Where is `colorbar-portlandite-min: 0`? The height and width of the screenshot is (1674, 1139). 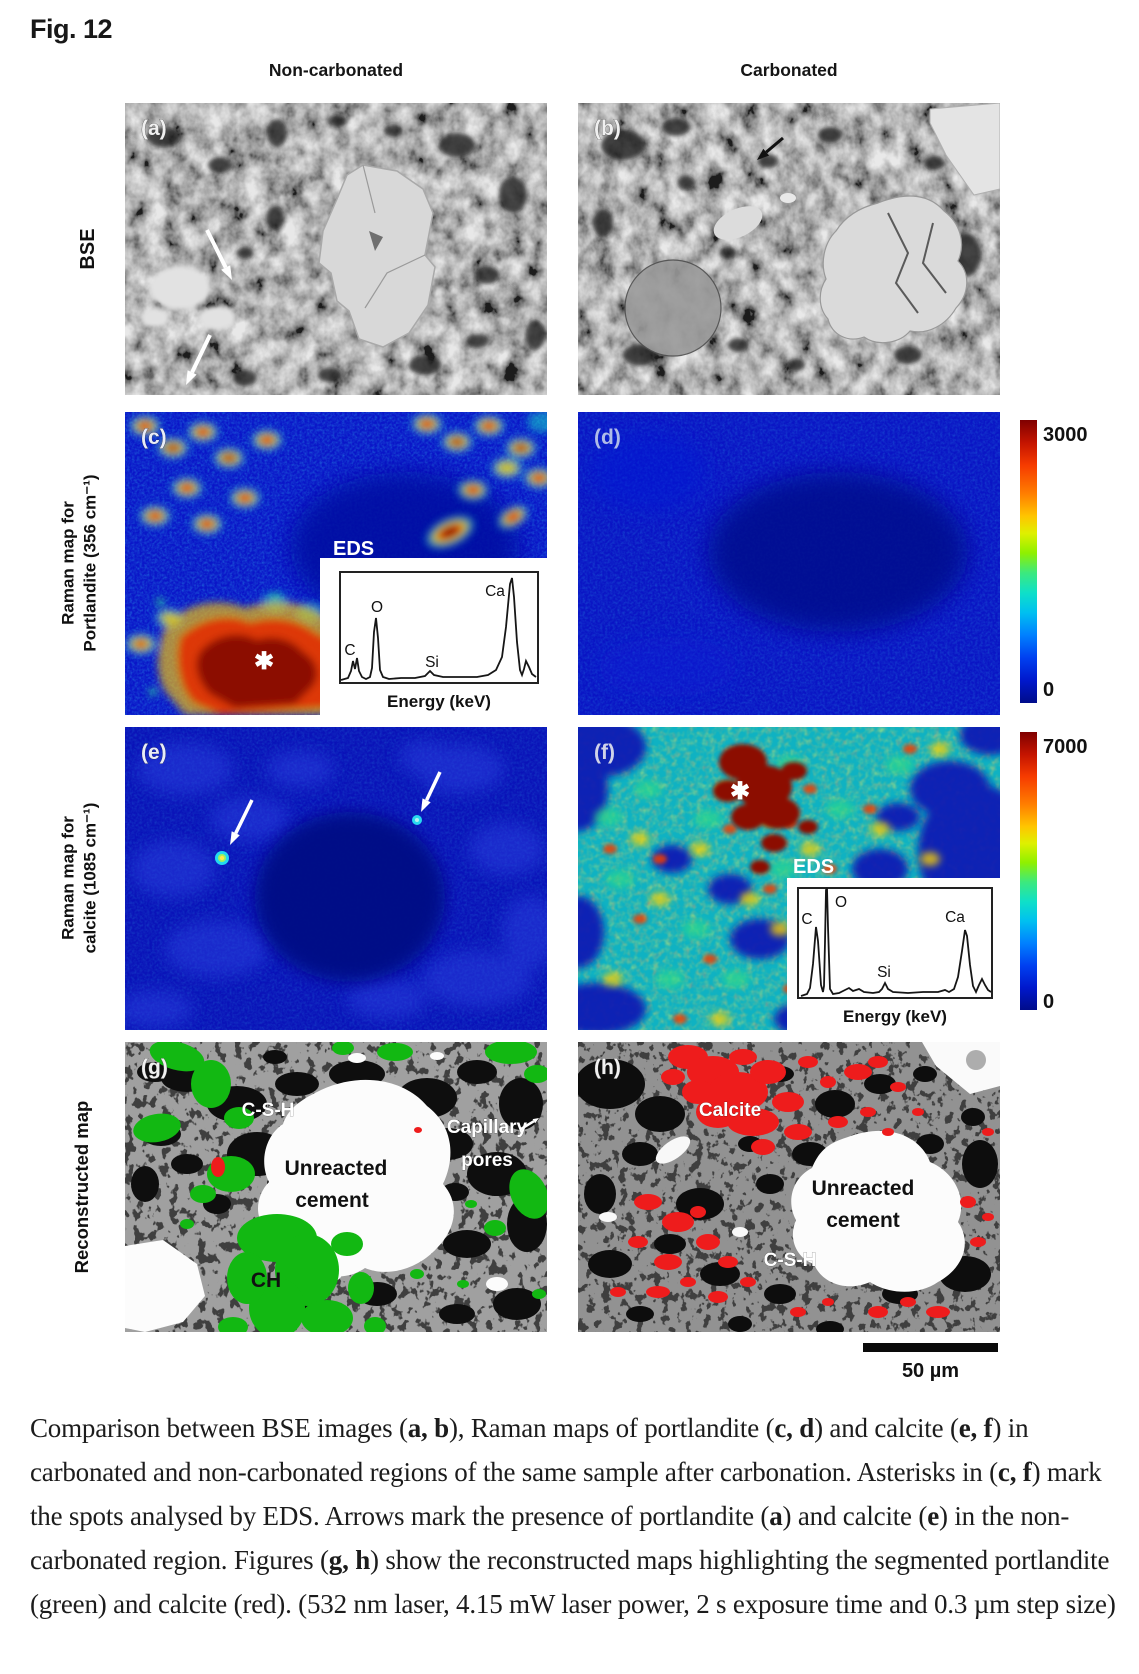 colorbar-portlandite-min: 0 is located at coordinates (1049, 690).